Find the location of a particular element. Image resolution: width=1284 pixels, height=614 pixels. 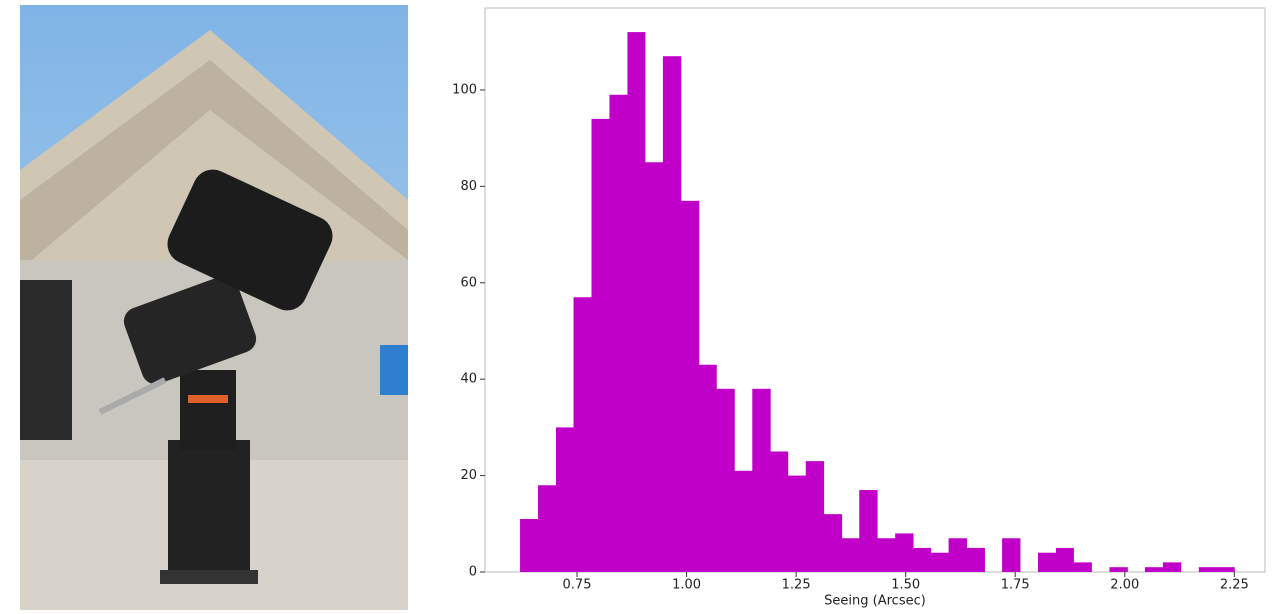

counterweight-bar is located at coordinates (132, 396).